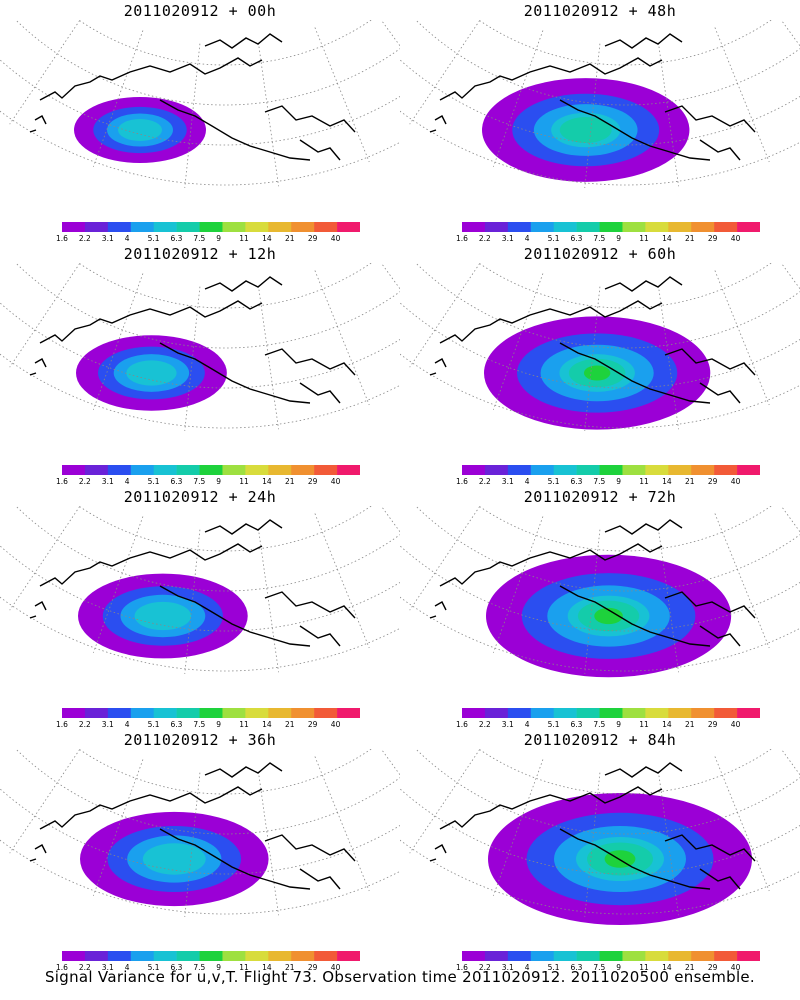 The image size is (800, 1000). I want to click on panel-title: 2011020912 + 84h, so click(600, 740).